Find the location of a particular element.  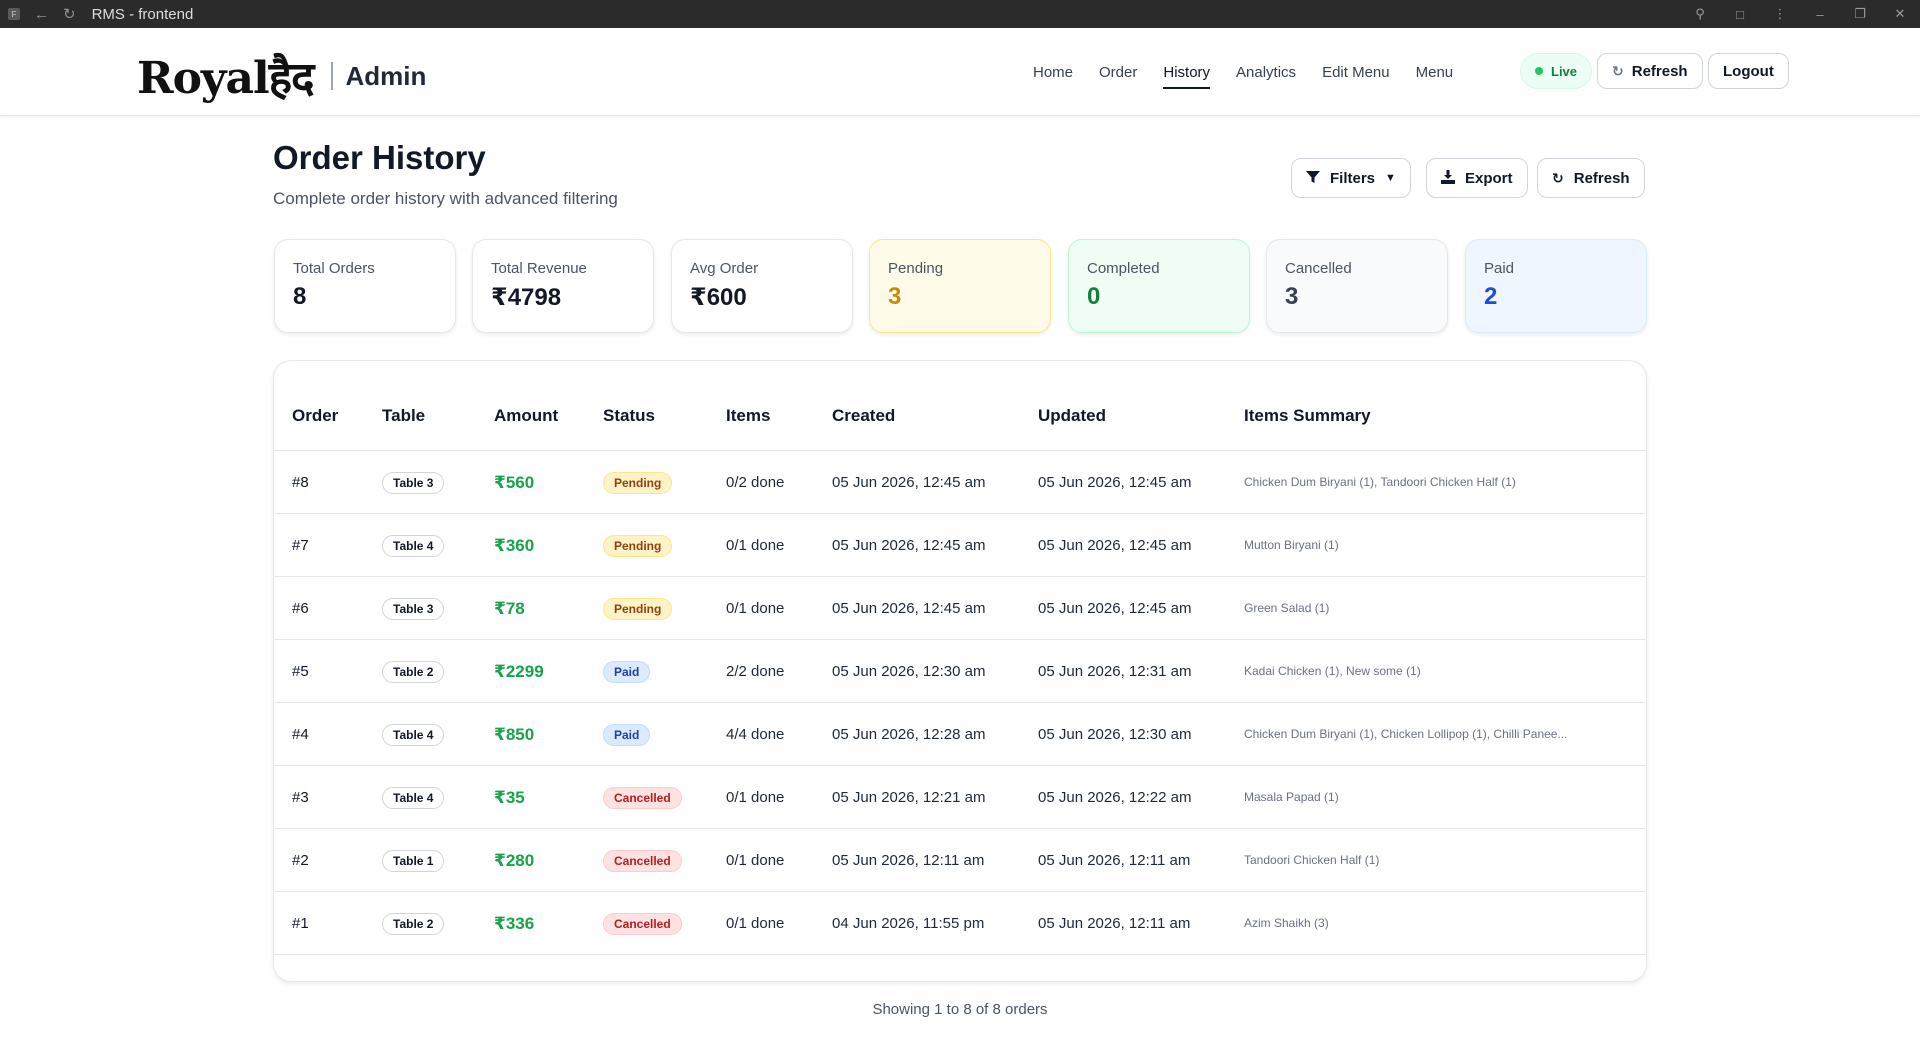

zoom-icon: ⚲ is located at coordinates (1700, 13).